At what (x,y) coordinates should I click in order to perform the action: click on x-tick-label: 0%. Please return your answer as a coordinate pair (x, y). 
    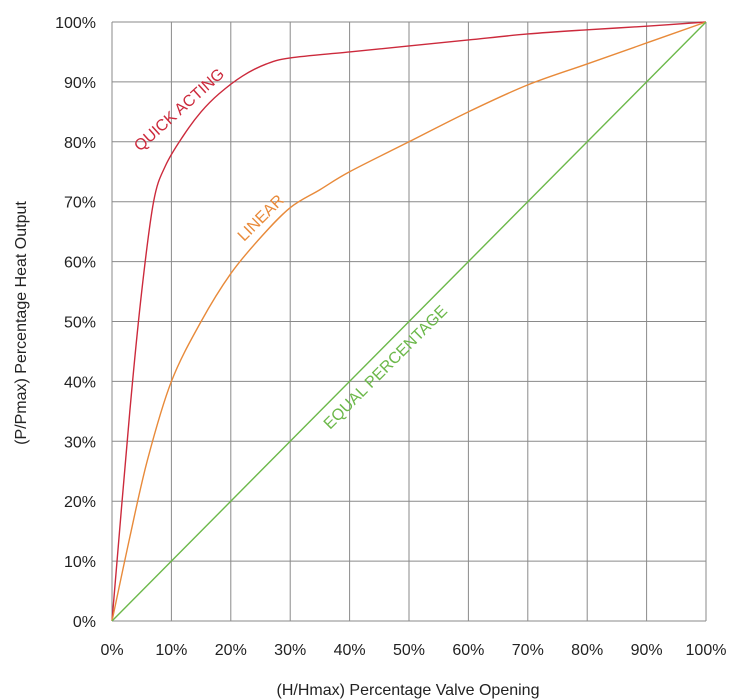
    Looking at the image, I should click on (111, 650).